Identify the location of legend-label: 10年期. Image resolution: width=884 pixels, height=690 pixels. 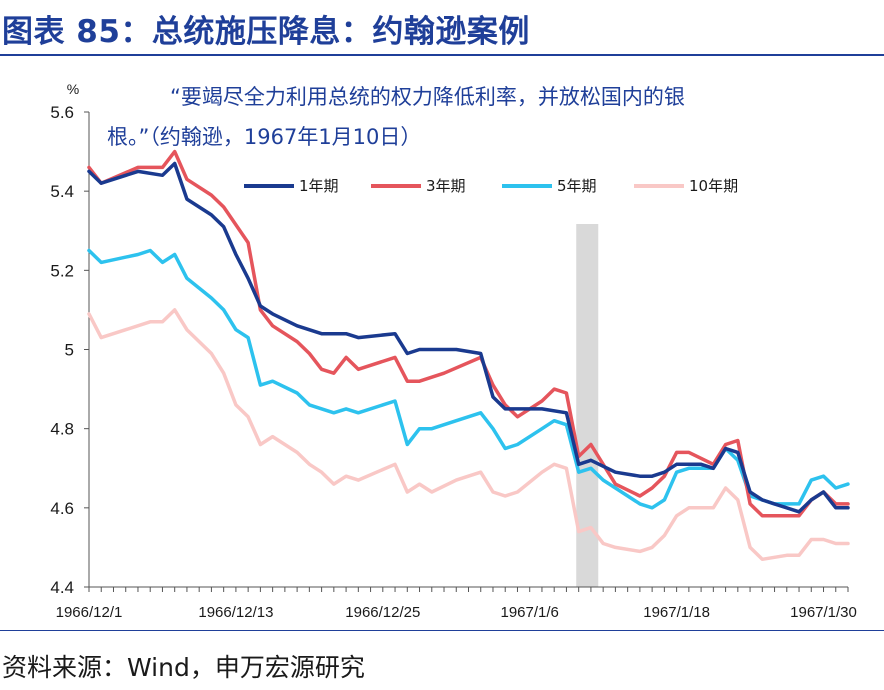
(713, 186).